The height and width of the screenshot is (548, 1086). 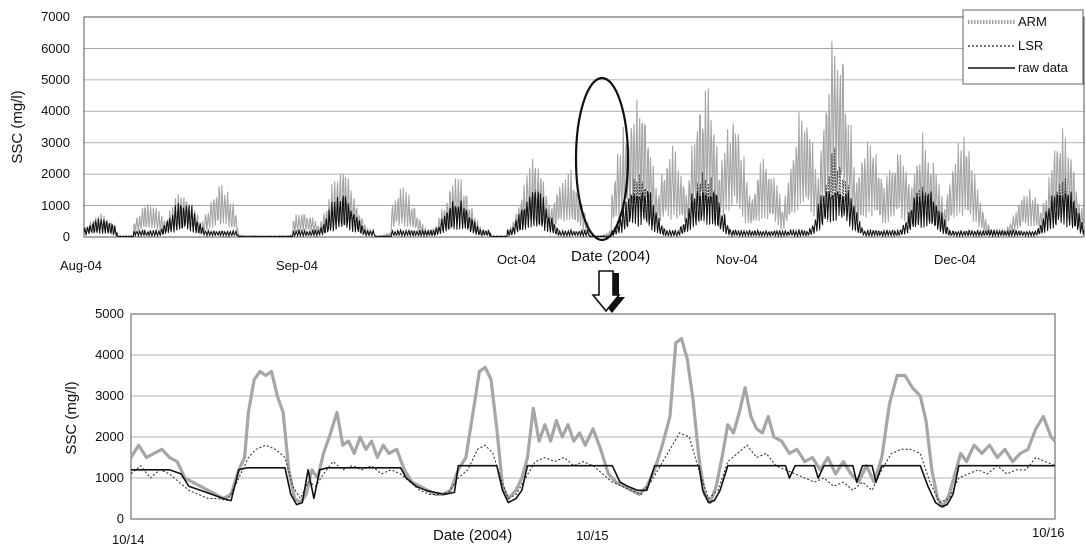 What do you see at coordinates (516, 259) in the screenshot?
I see `top-xtick-label: Oct-04` at bounding box center [516, 259].